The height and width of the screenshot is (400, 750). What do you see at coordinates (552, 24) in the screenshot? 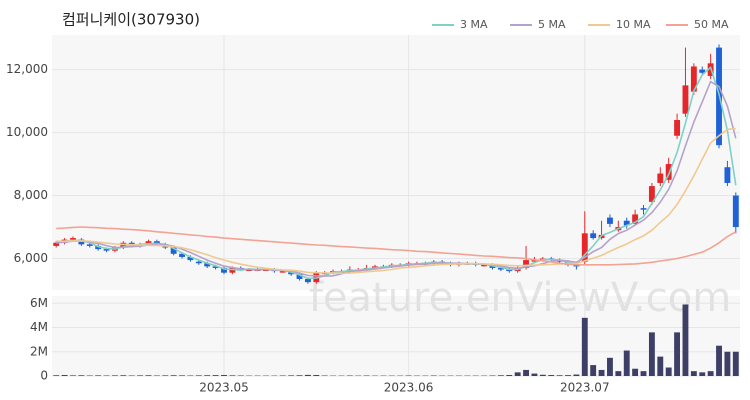
I see `legend-label: 5 MA` at bounding box center [552, 24].